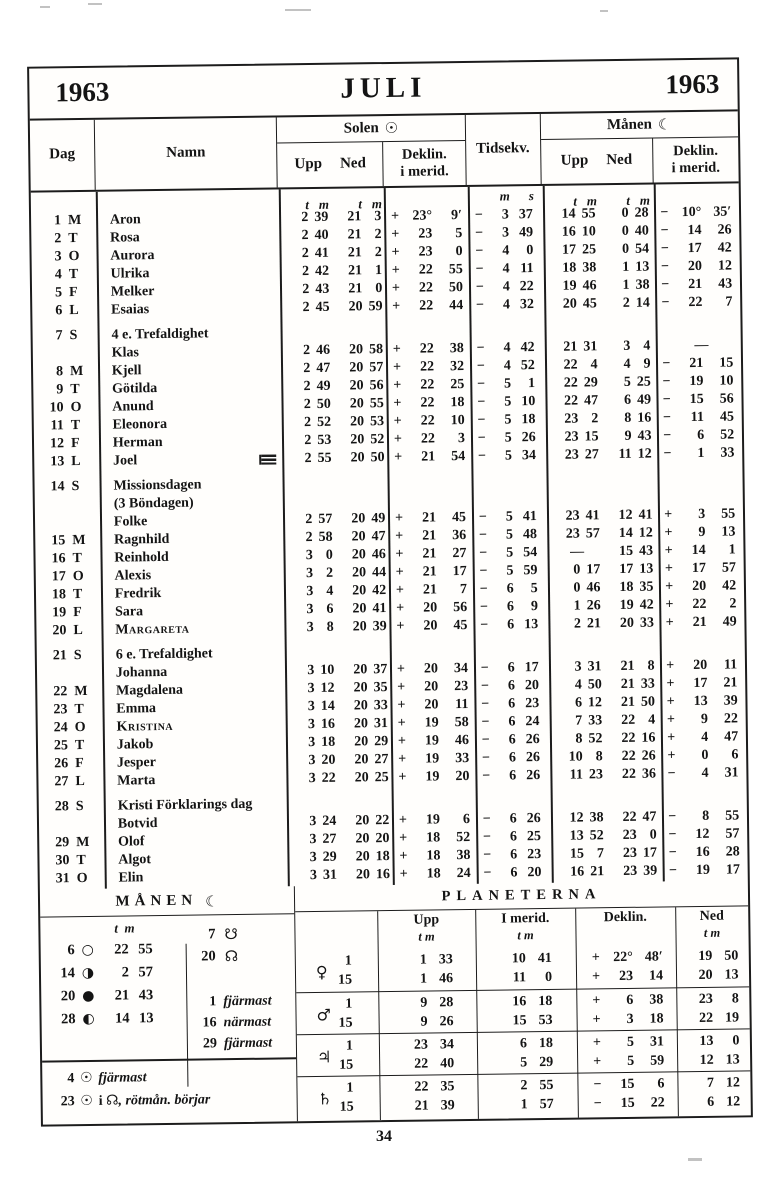  I want to click on page-title: 1963 JULI 1963, so click(383, 90).